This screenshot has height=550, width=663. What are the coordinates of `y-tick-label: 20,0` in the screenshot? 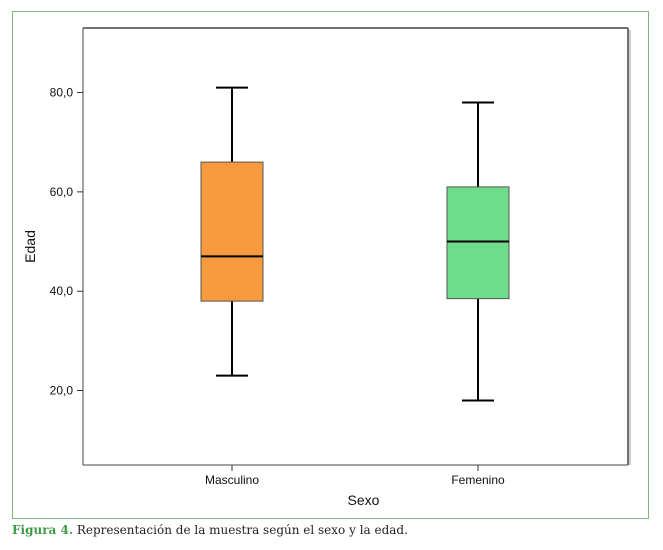 It's located at (62, 391).